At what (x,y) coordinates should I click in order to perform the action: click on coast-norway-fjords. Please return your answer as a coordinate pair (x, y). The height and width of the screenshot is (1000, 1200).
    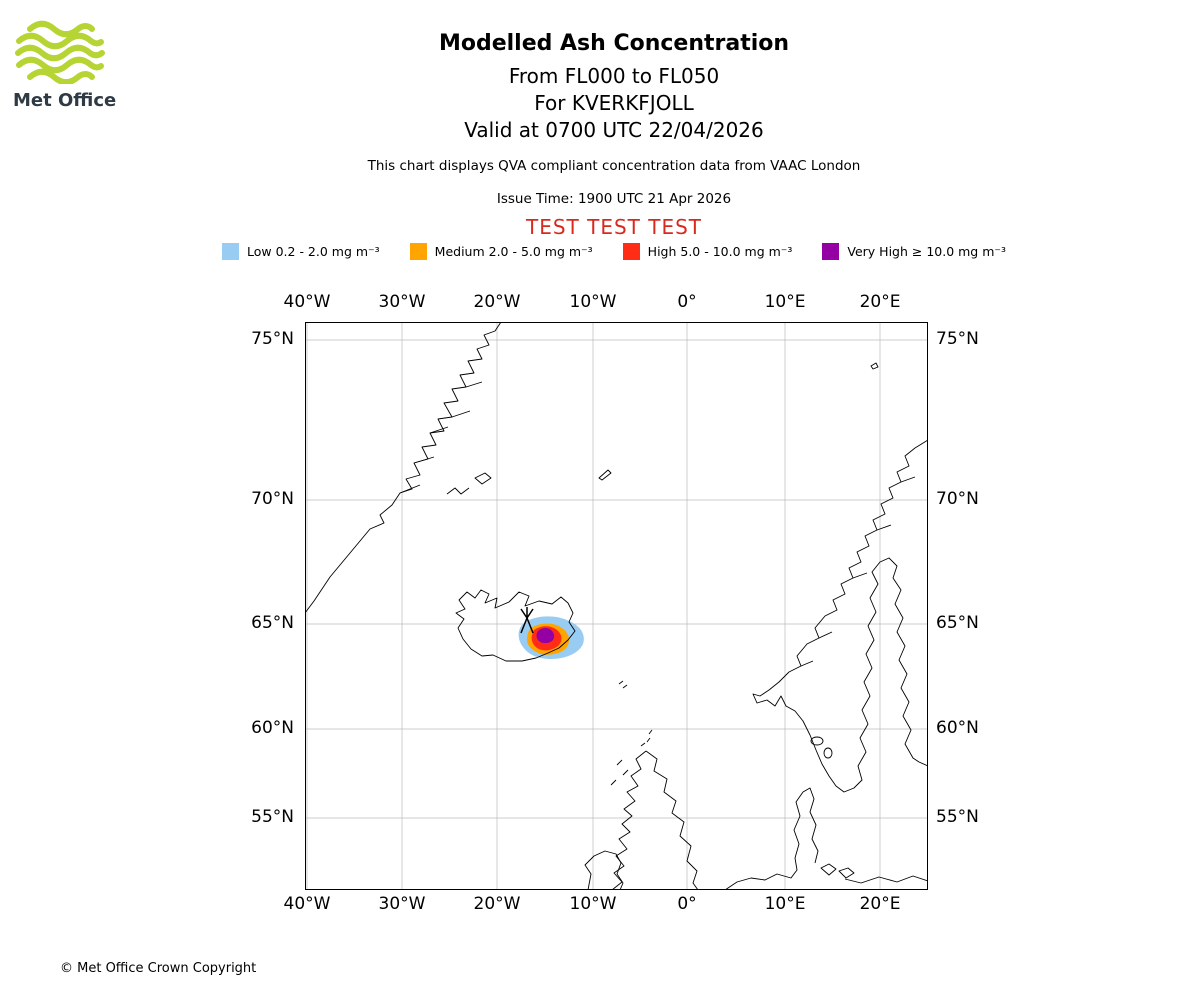
    Looking at the image, I should click on (858, 571).